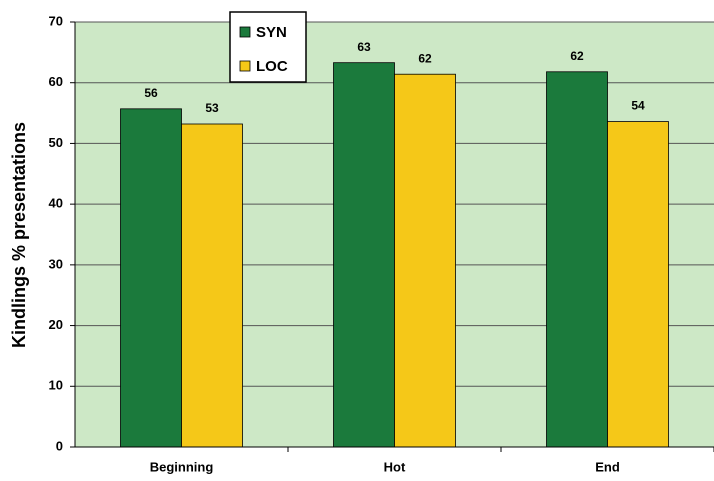 This screenshot has width=714, height=481. I want to click on y-tick-label: 10, so click(56, 385).